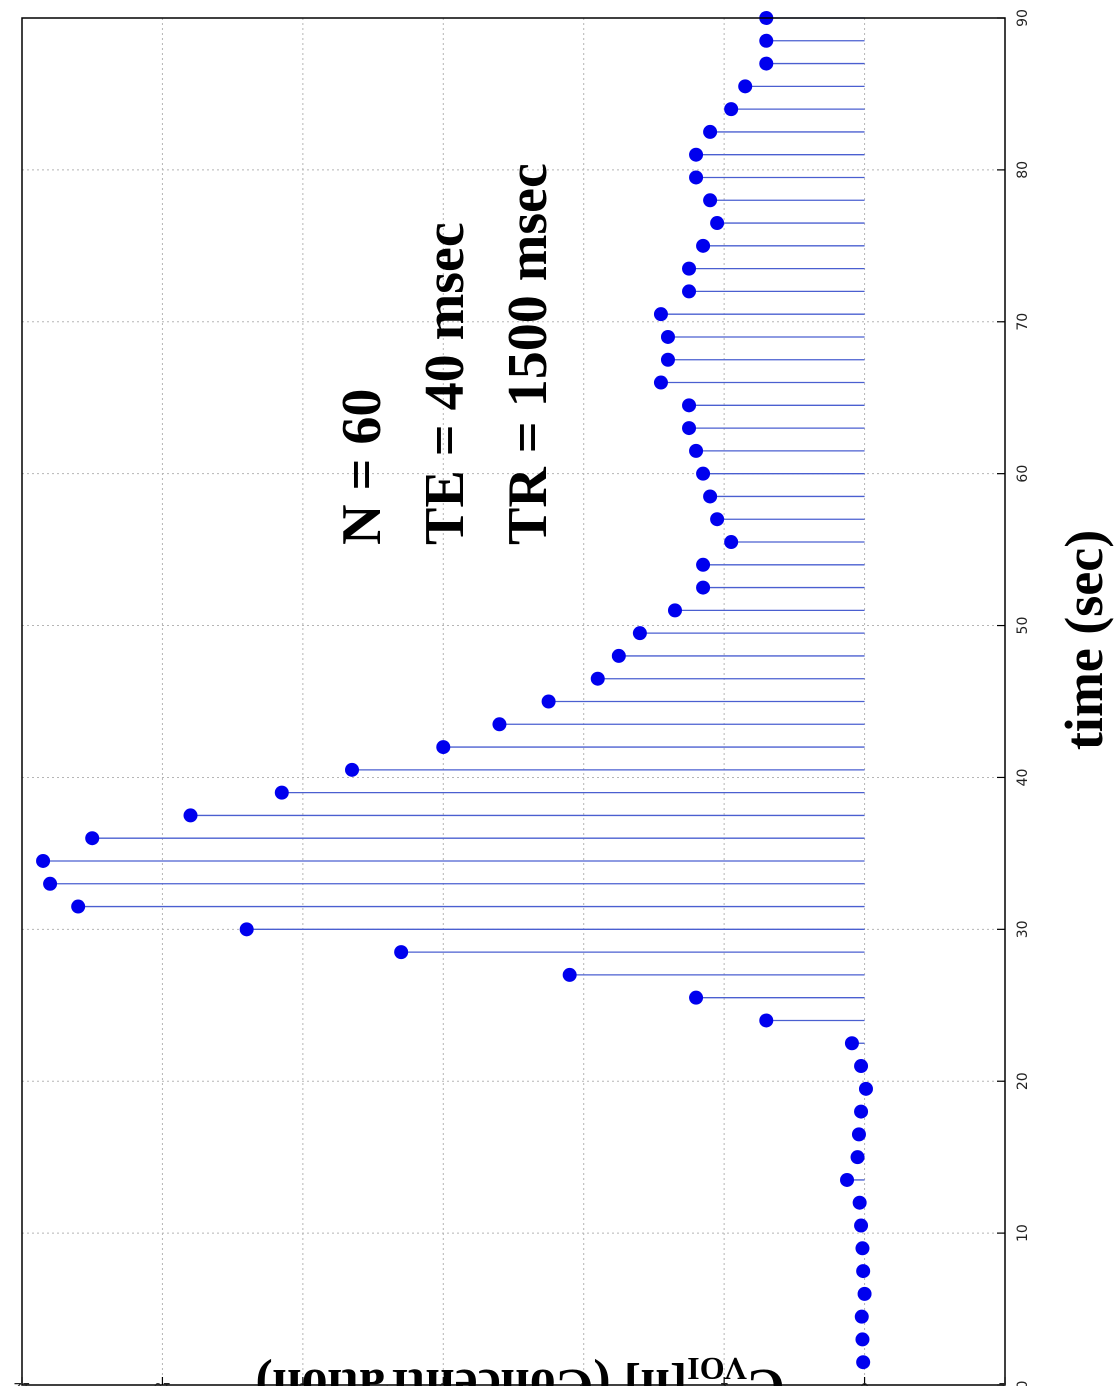 This screenshot has height=1386, width=1119. I want to click on y-tick-label: 10, so click(163, 1382).